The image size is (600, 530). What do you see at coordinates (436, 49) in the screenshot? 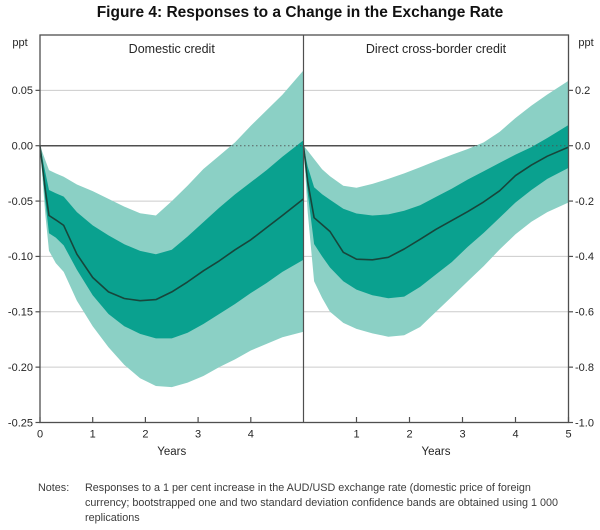
I see `panel-title-right: Direct cross-border credit` at bounding box center [436, 49].